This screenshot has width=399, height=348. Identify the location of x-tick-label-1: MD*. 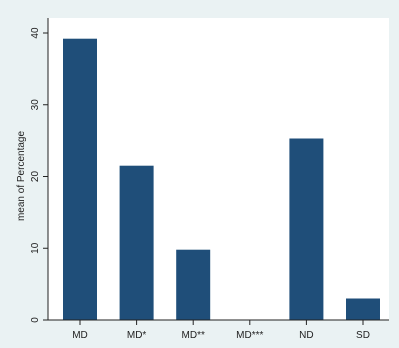
(137, 335).